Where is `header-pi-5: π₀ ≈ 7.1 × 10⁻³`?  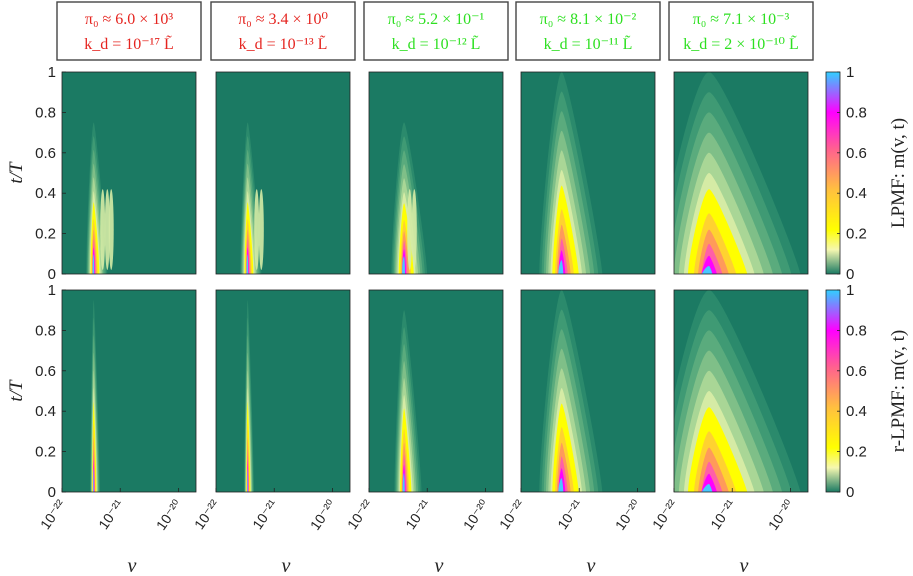
header-pi-5: π₀ ≈ 7.1 × 10⁻³ is located at coordinates (741, 19).